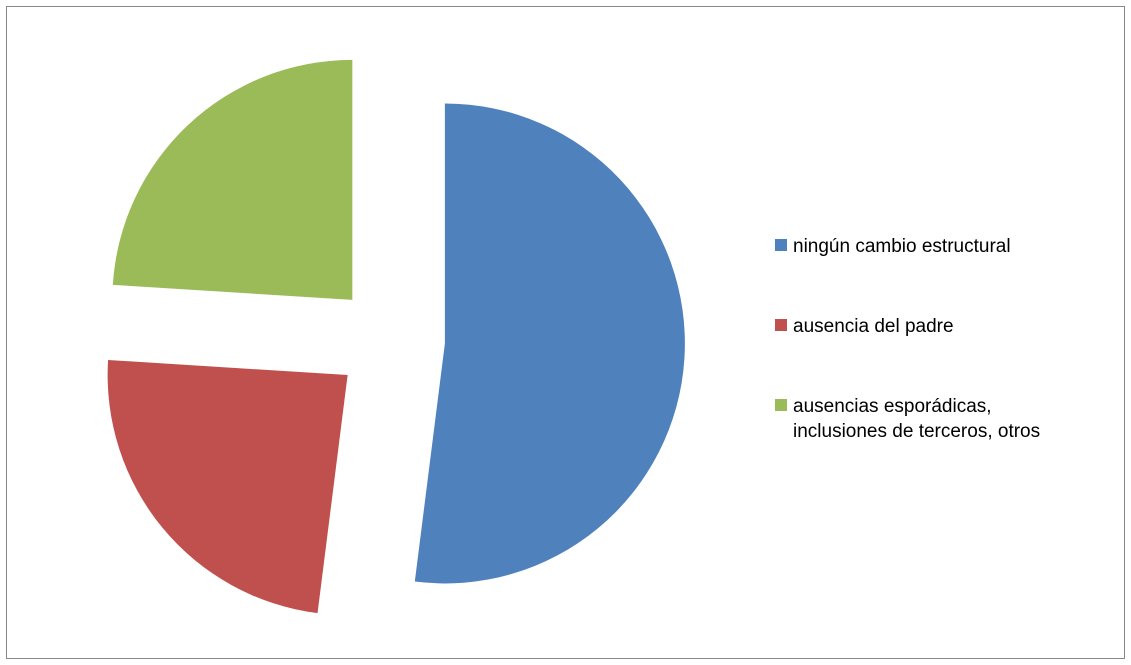 The height and width of the screenshot is (665, 1131). I want to click on legend-label: ningún cambio estructural, so click(902, 246).